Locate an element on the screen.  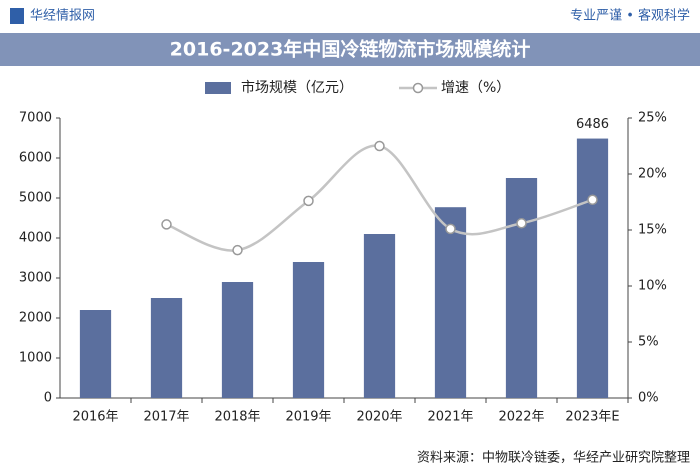
x-tick-label: 2022年 is located at coordinates (521, 417).